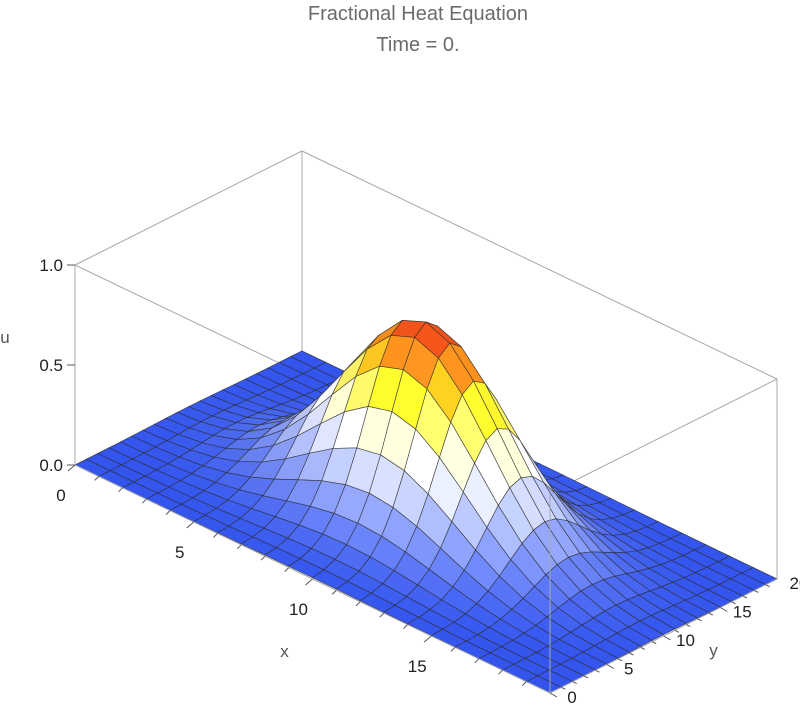 This screenshot has height=706, width=800. I want to click on y-tick-label: 10, so click(685, 640).